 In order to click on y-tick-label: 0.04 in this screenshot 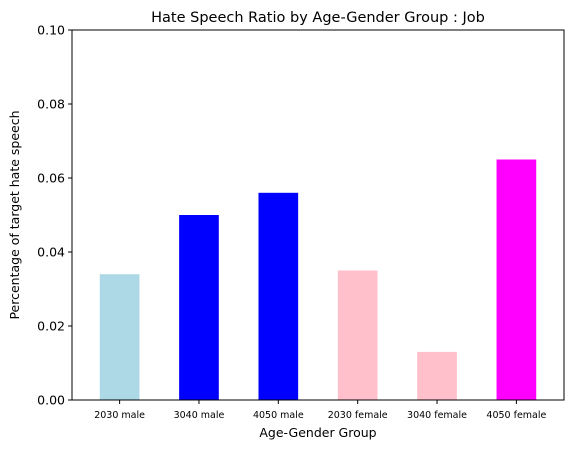, I will do `click(51, 252)`.